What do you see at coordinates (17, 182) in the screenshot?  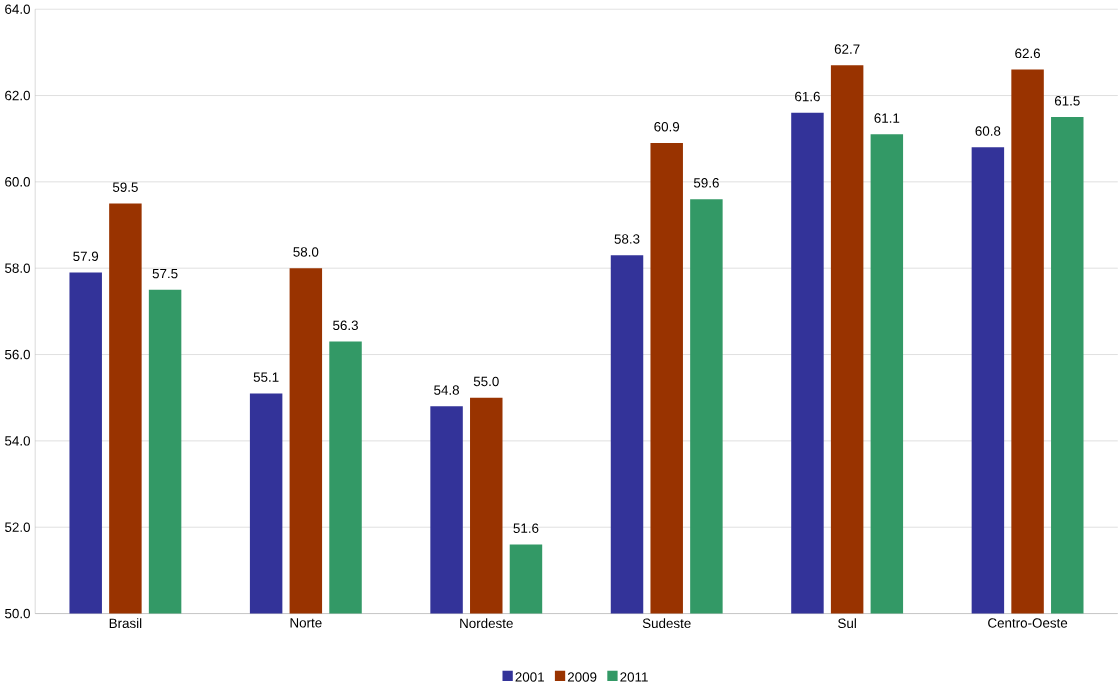 I see `y-tick-label: 60.0` at bounding box center [17, 182].